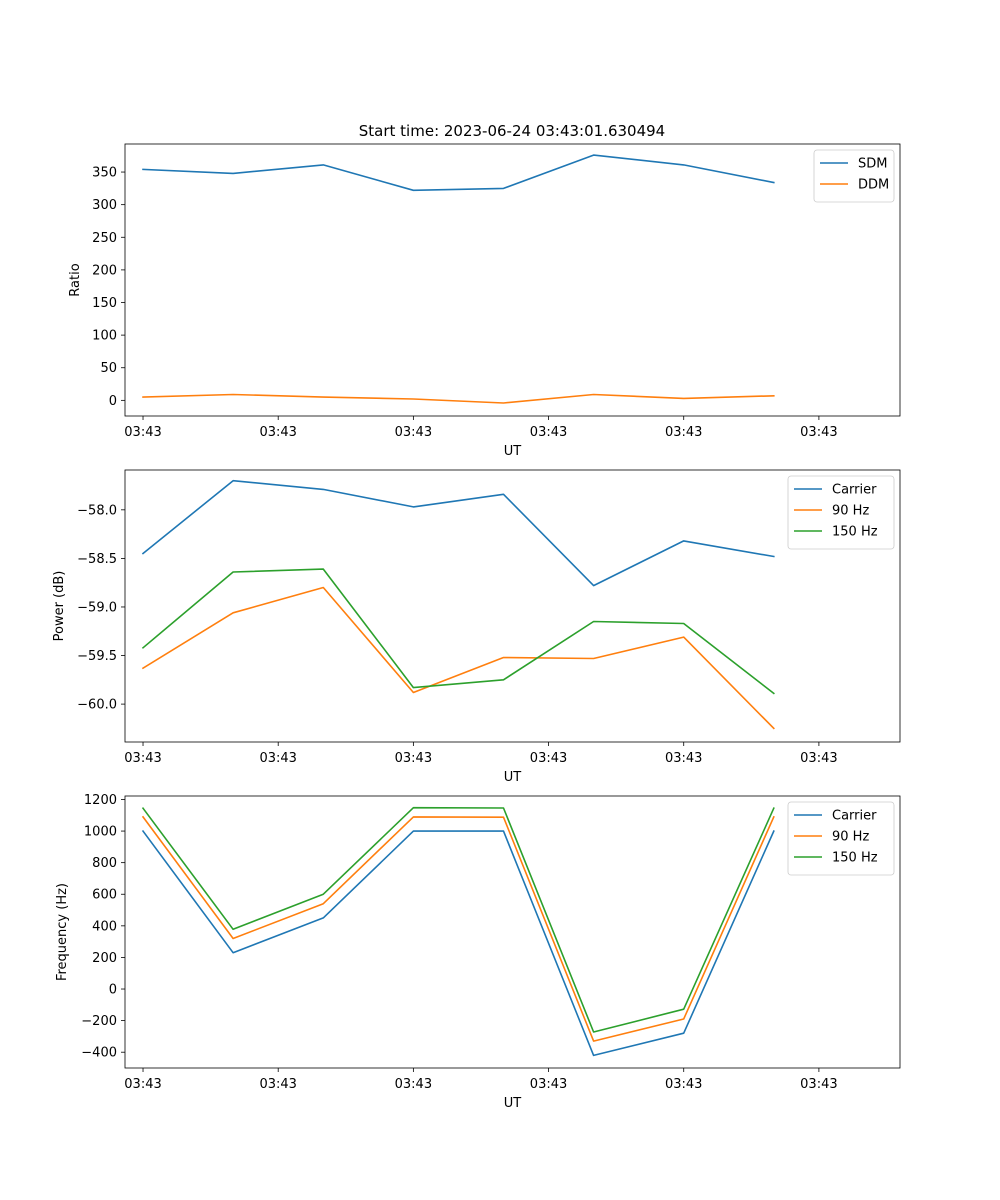 This screenshot has width=1000, height=1200. I want to click on y-tick-label: 350, so click(104, 173).